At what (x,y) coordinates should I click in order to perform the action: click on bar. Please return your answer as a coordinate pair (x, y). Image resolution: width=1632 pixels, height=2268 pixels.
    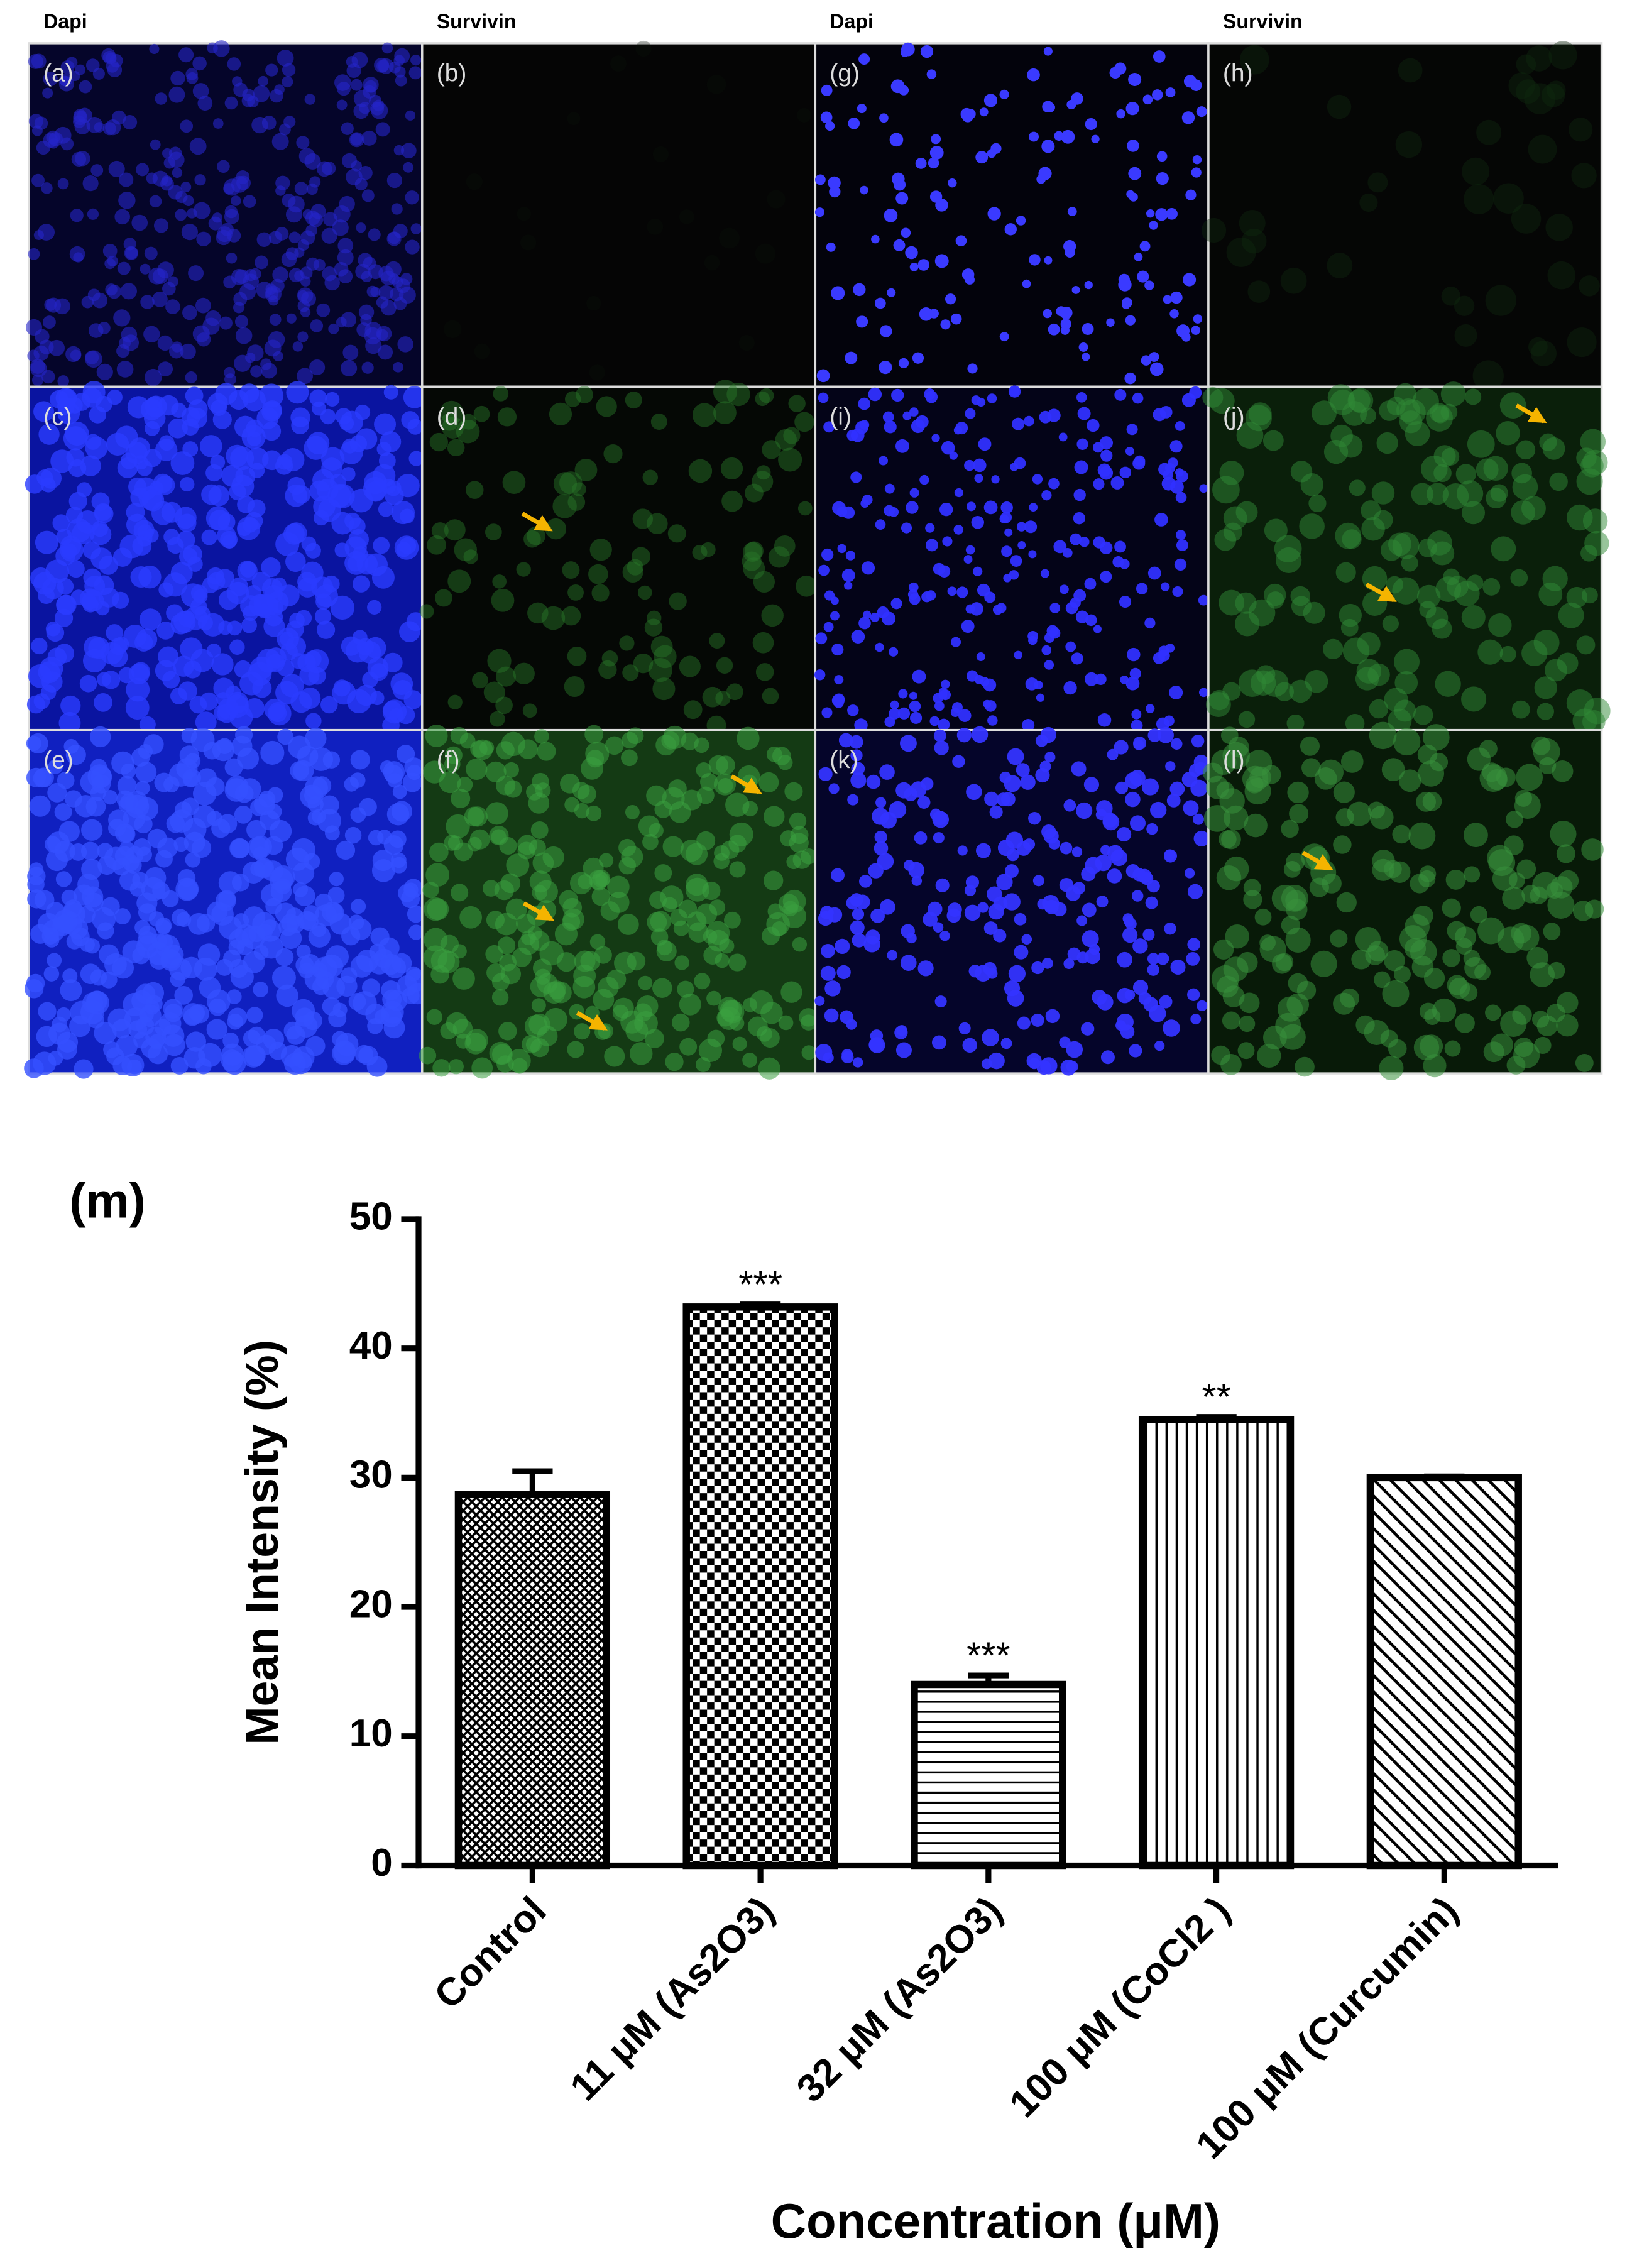
    Looking at the image, I should click on (1216, 1643).